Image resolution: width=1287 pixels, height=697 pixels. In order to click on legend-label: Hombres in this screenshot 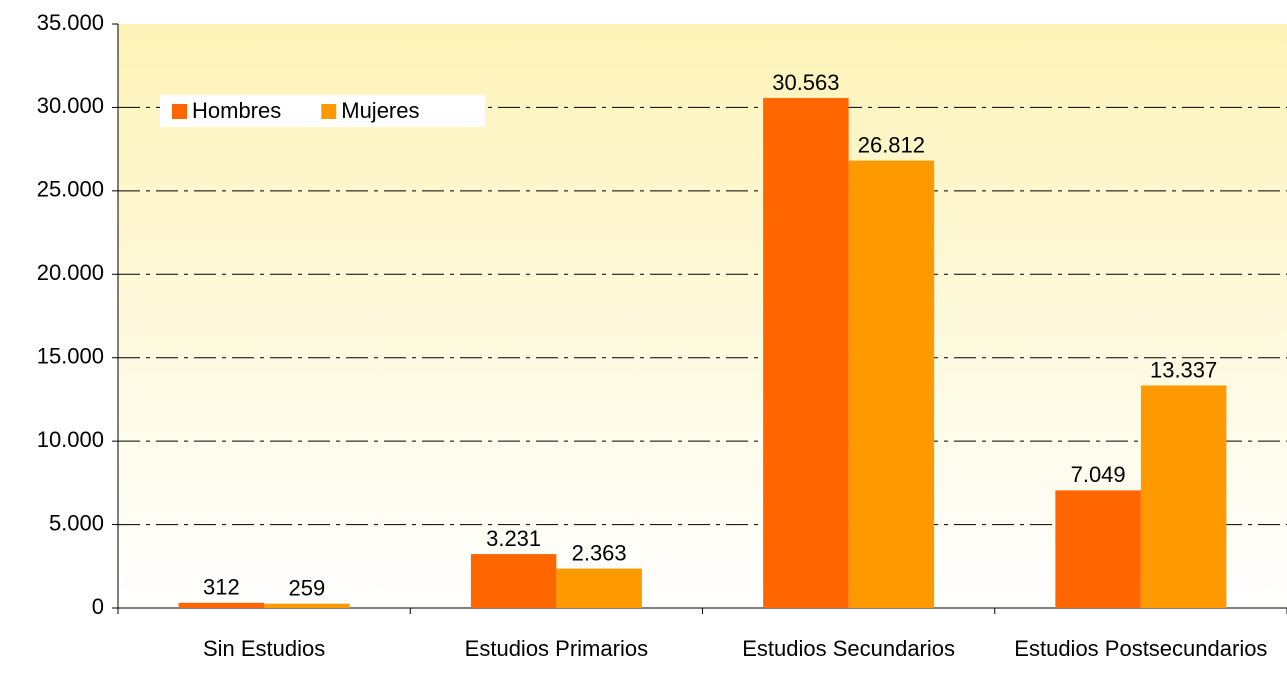, I will do `click(236, 110)`.